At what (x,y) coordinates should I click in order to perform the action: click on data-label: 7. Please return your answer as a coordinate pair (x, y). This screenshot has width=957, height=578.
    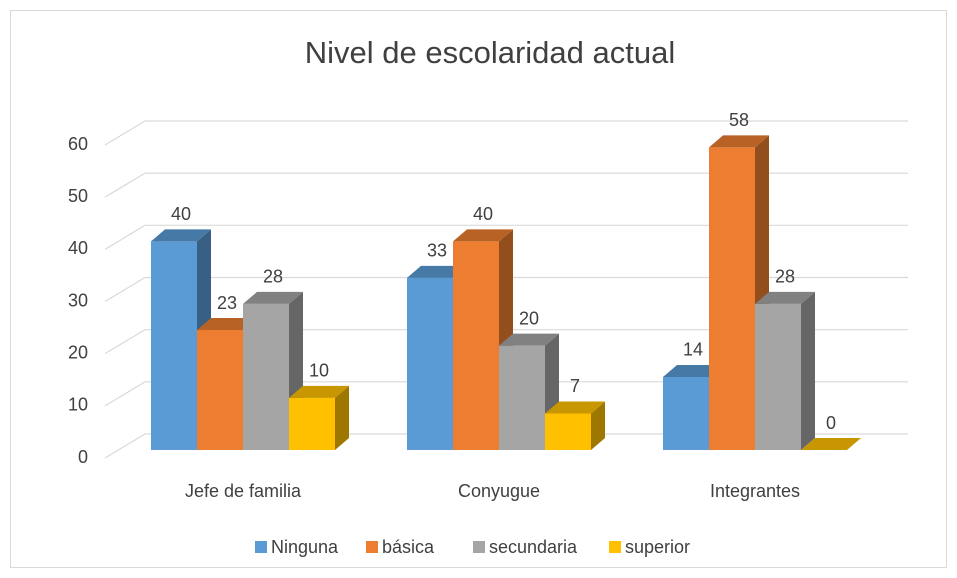
    Looking at the image, I should click on (575, 386).